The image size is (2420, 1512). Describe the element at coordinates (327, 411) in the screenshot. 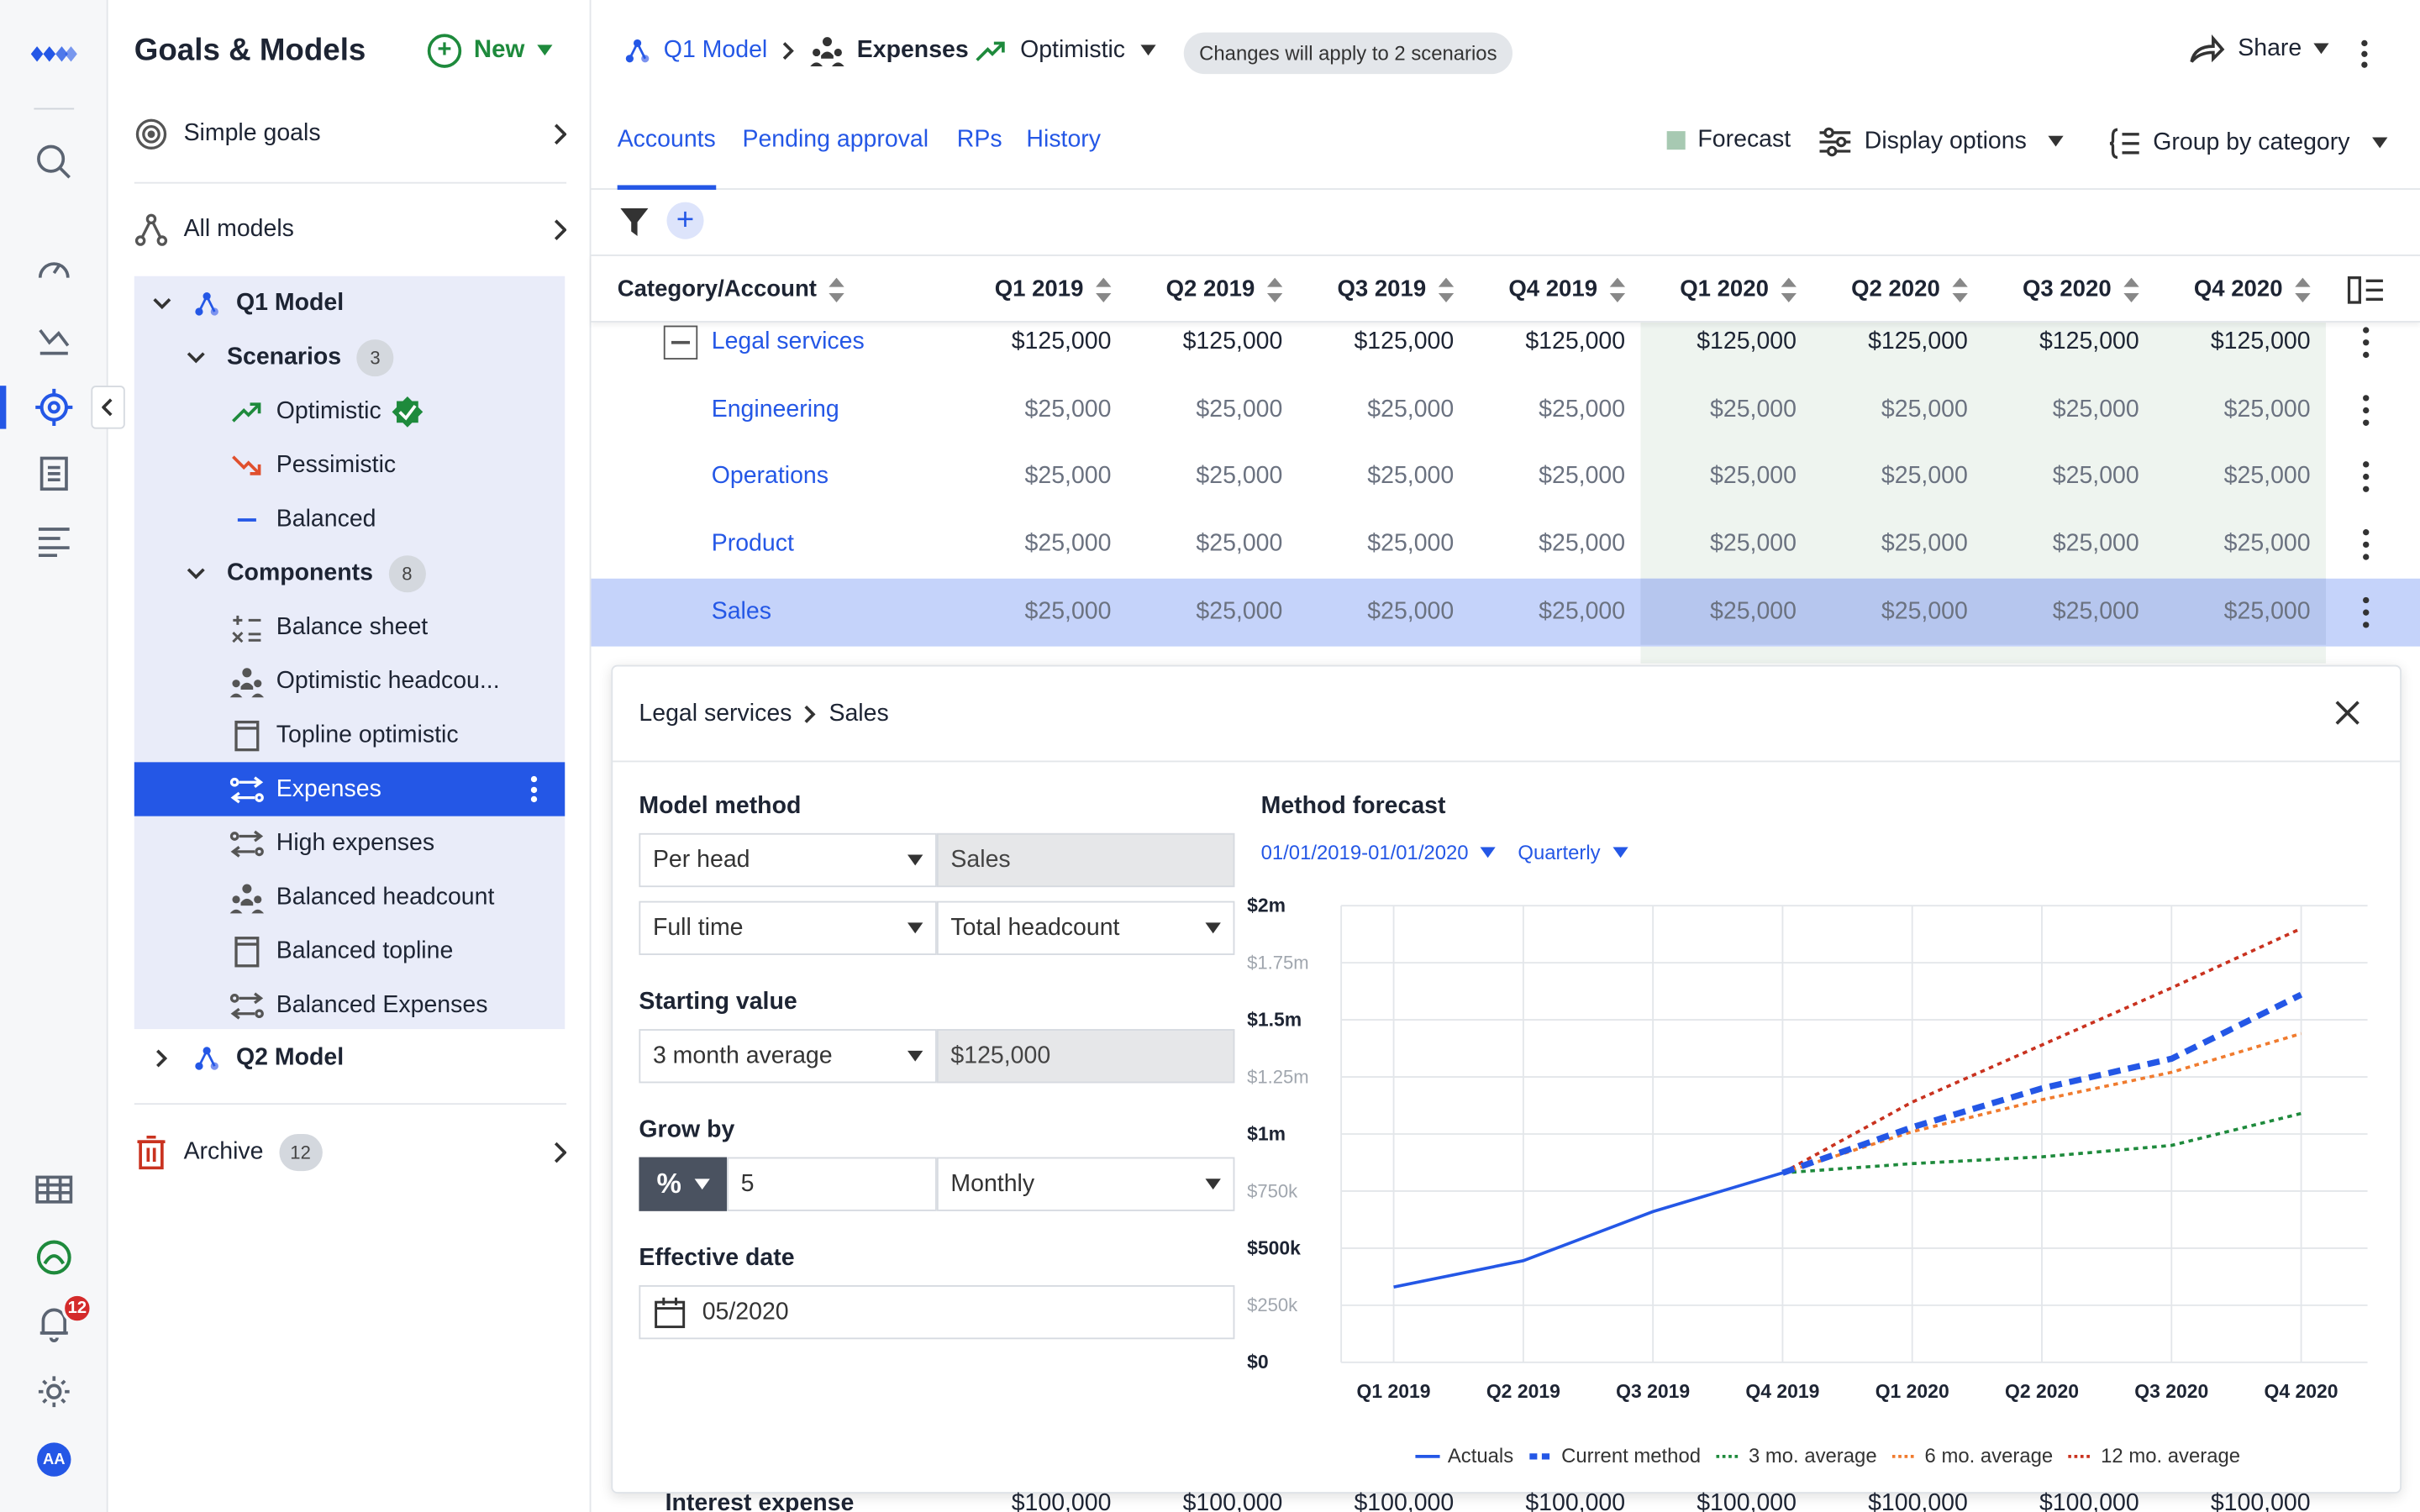

I see `scenario-optimistic: Optimistic` at that location.